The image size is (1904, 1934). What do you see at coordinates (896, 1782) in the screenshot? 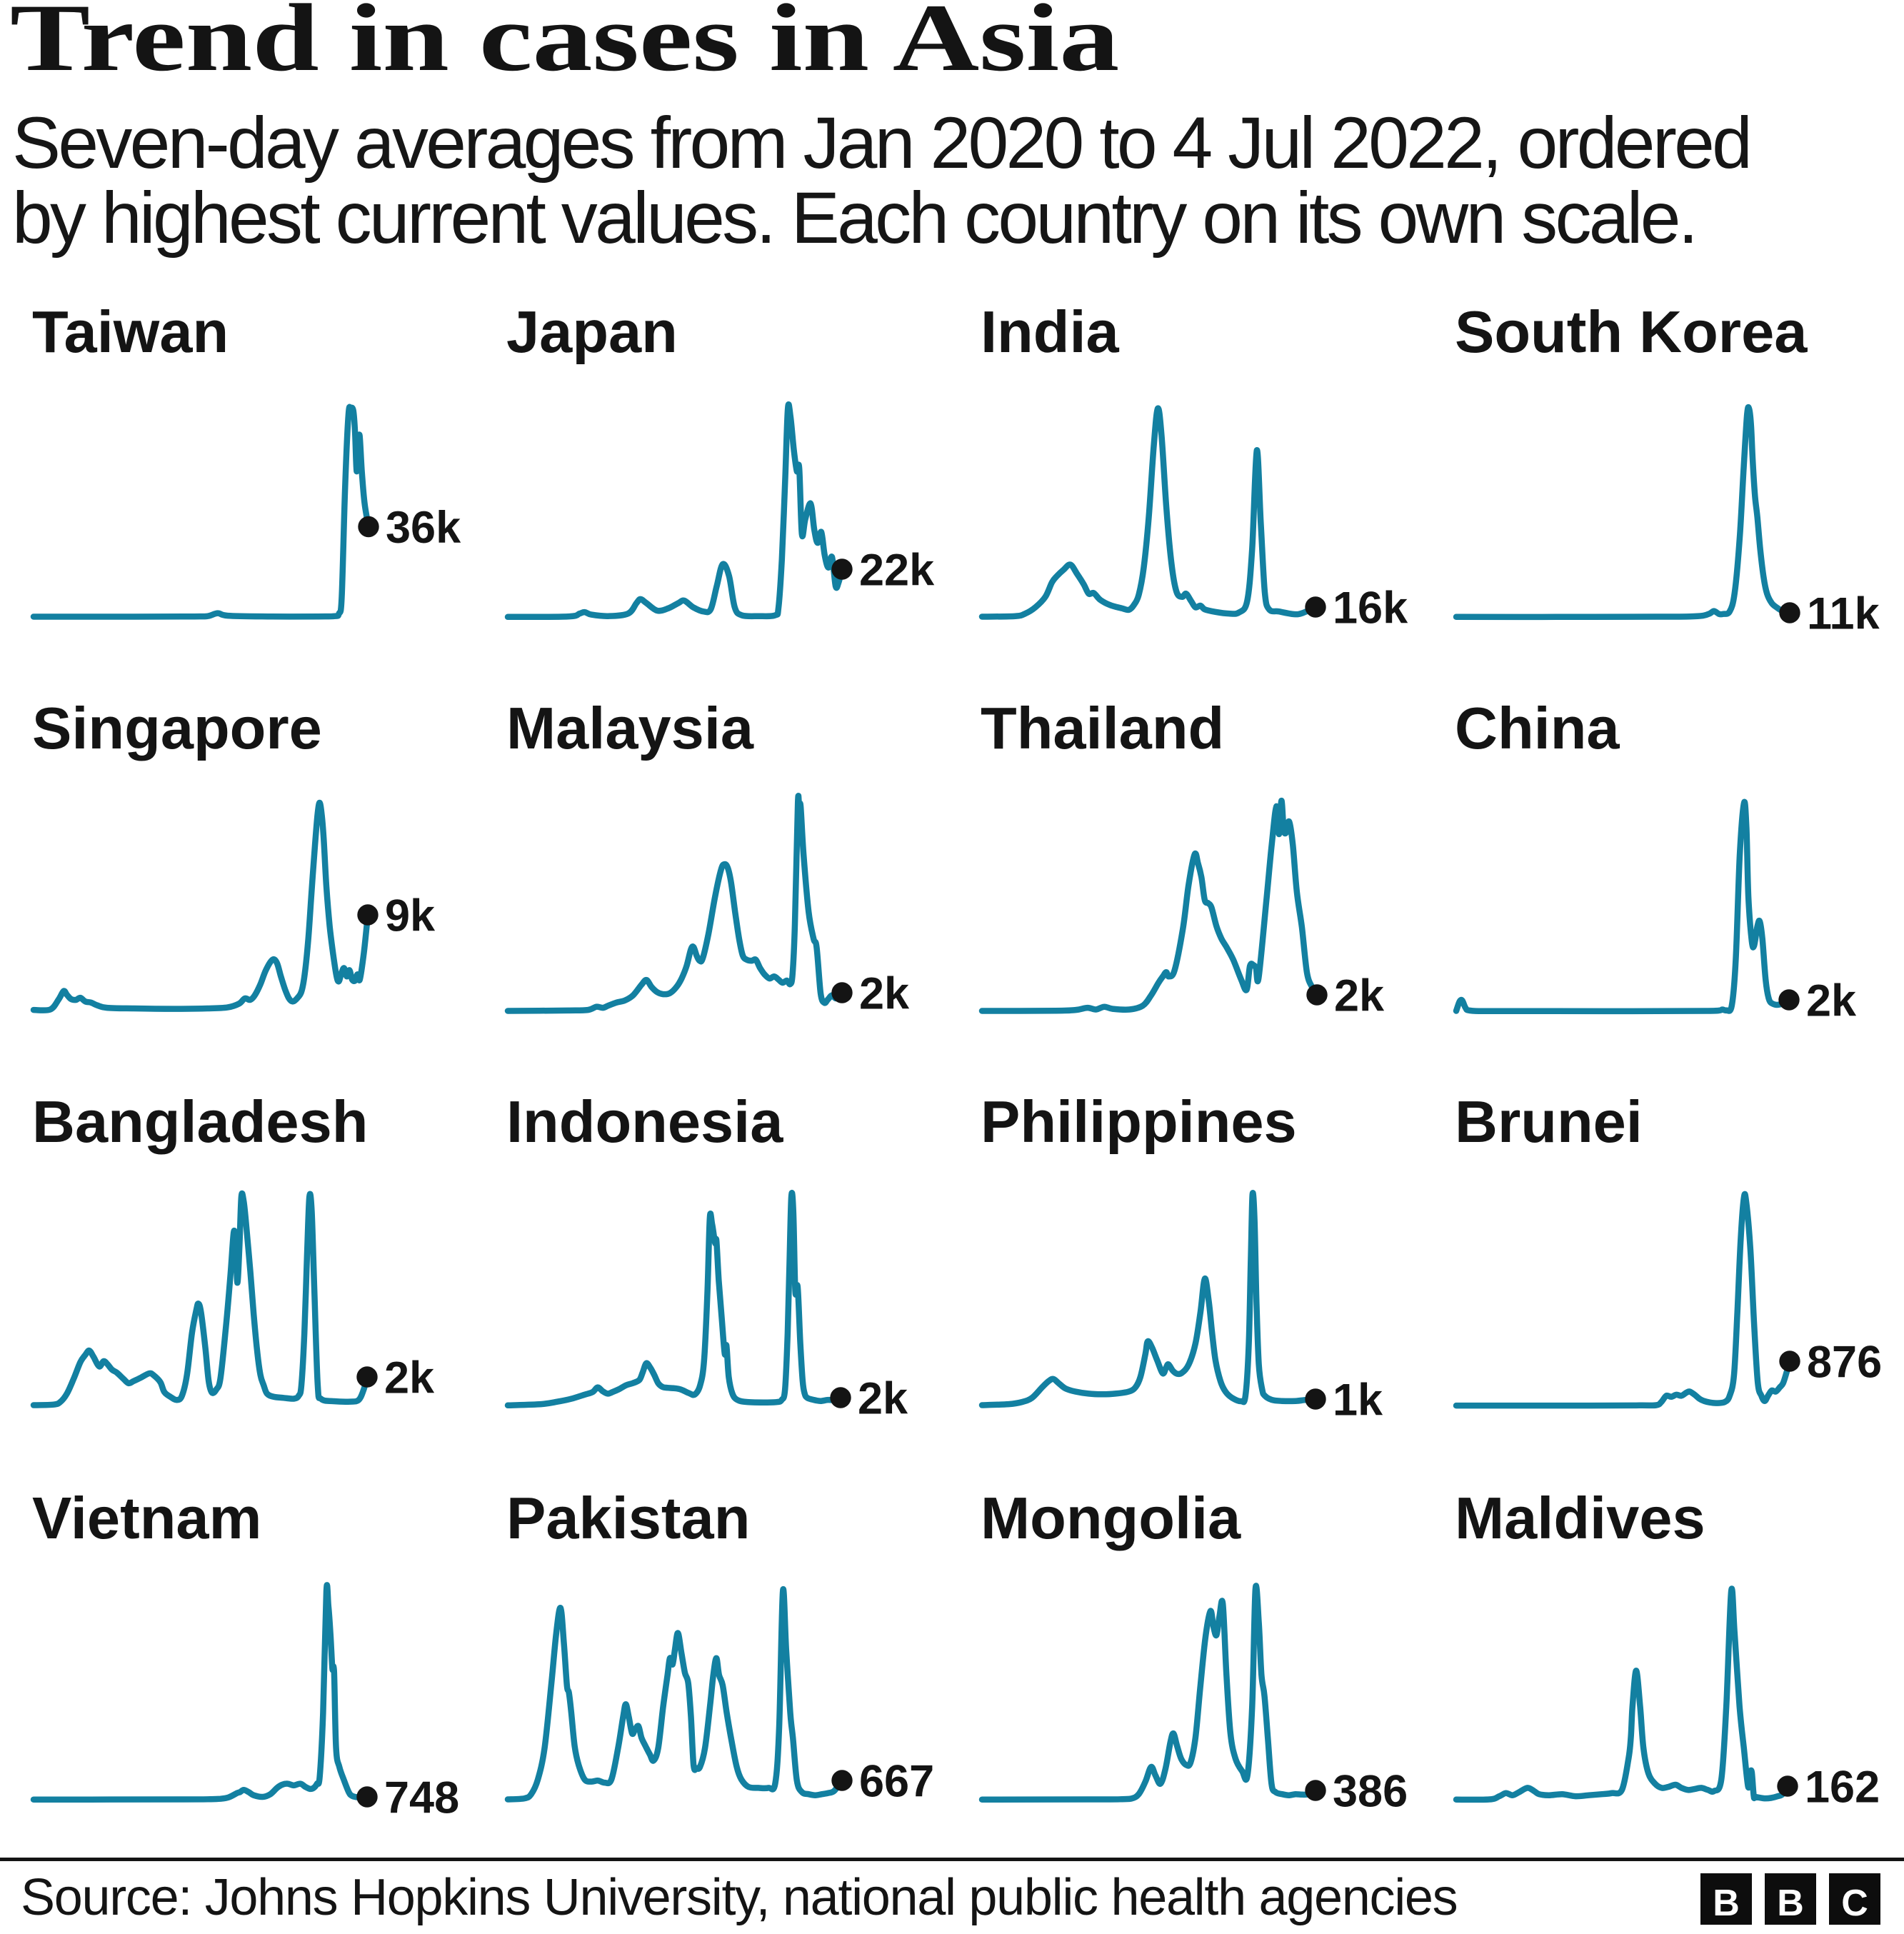
I see `svg-text: 667` at bounding box center [896, 1782].